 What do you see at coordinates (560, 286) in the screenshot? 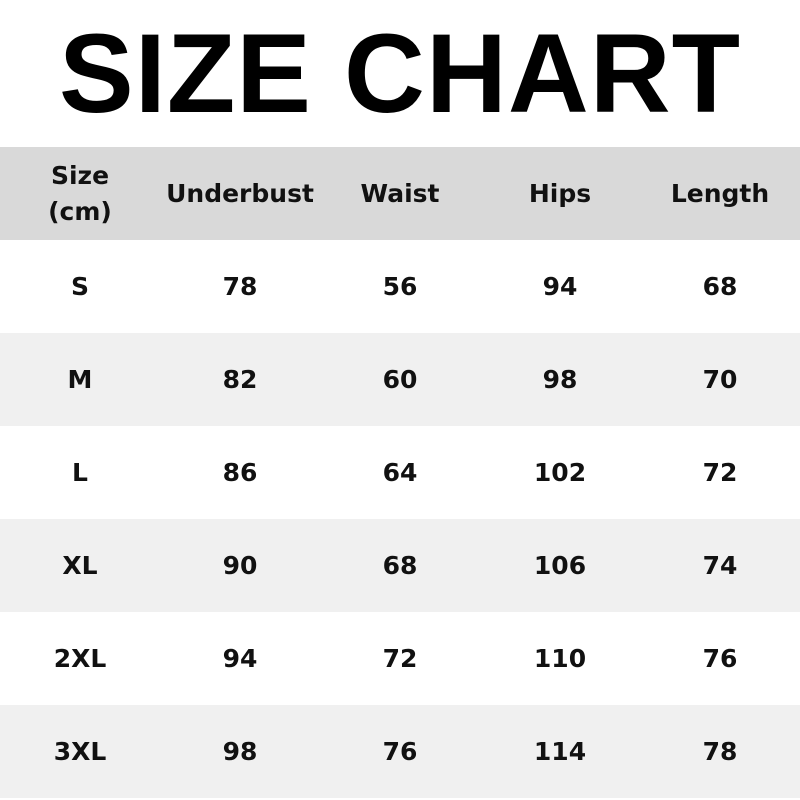
I see `cell-hips: 94` at bounding box center [560, 286].